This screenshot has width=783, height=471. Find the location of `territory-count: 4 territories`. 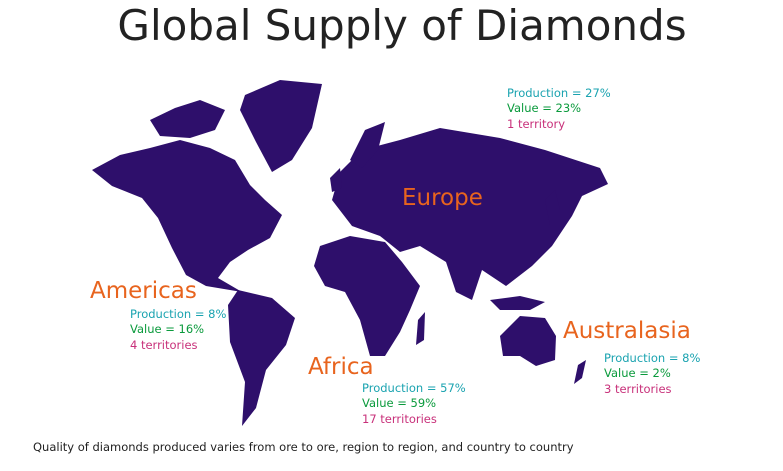

territory-count: 4 territories is located at coordinates (164, 345).